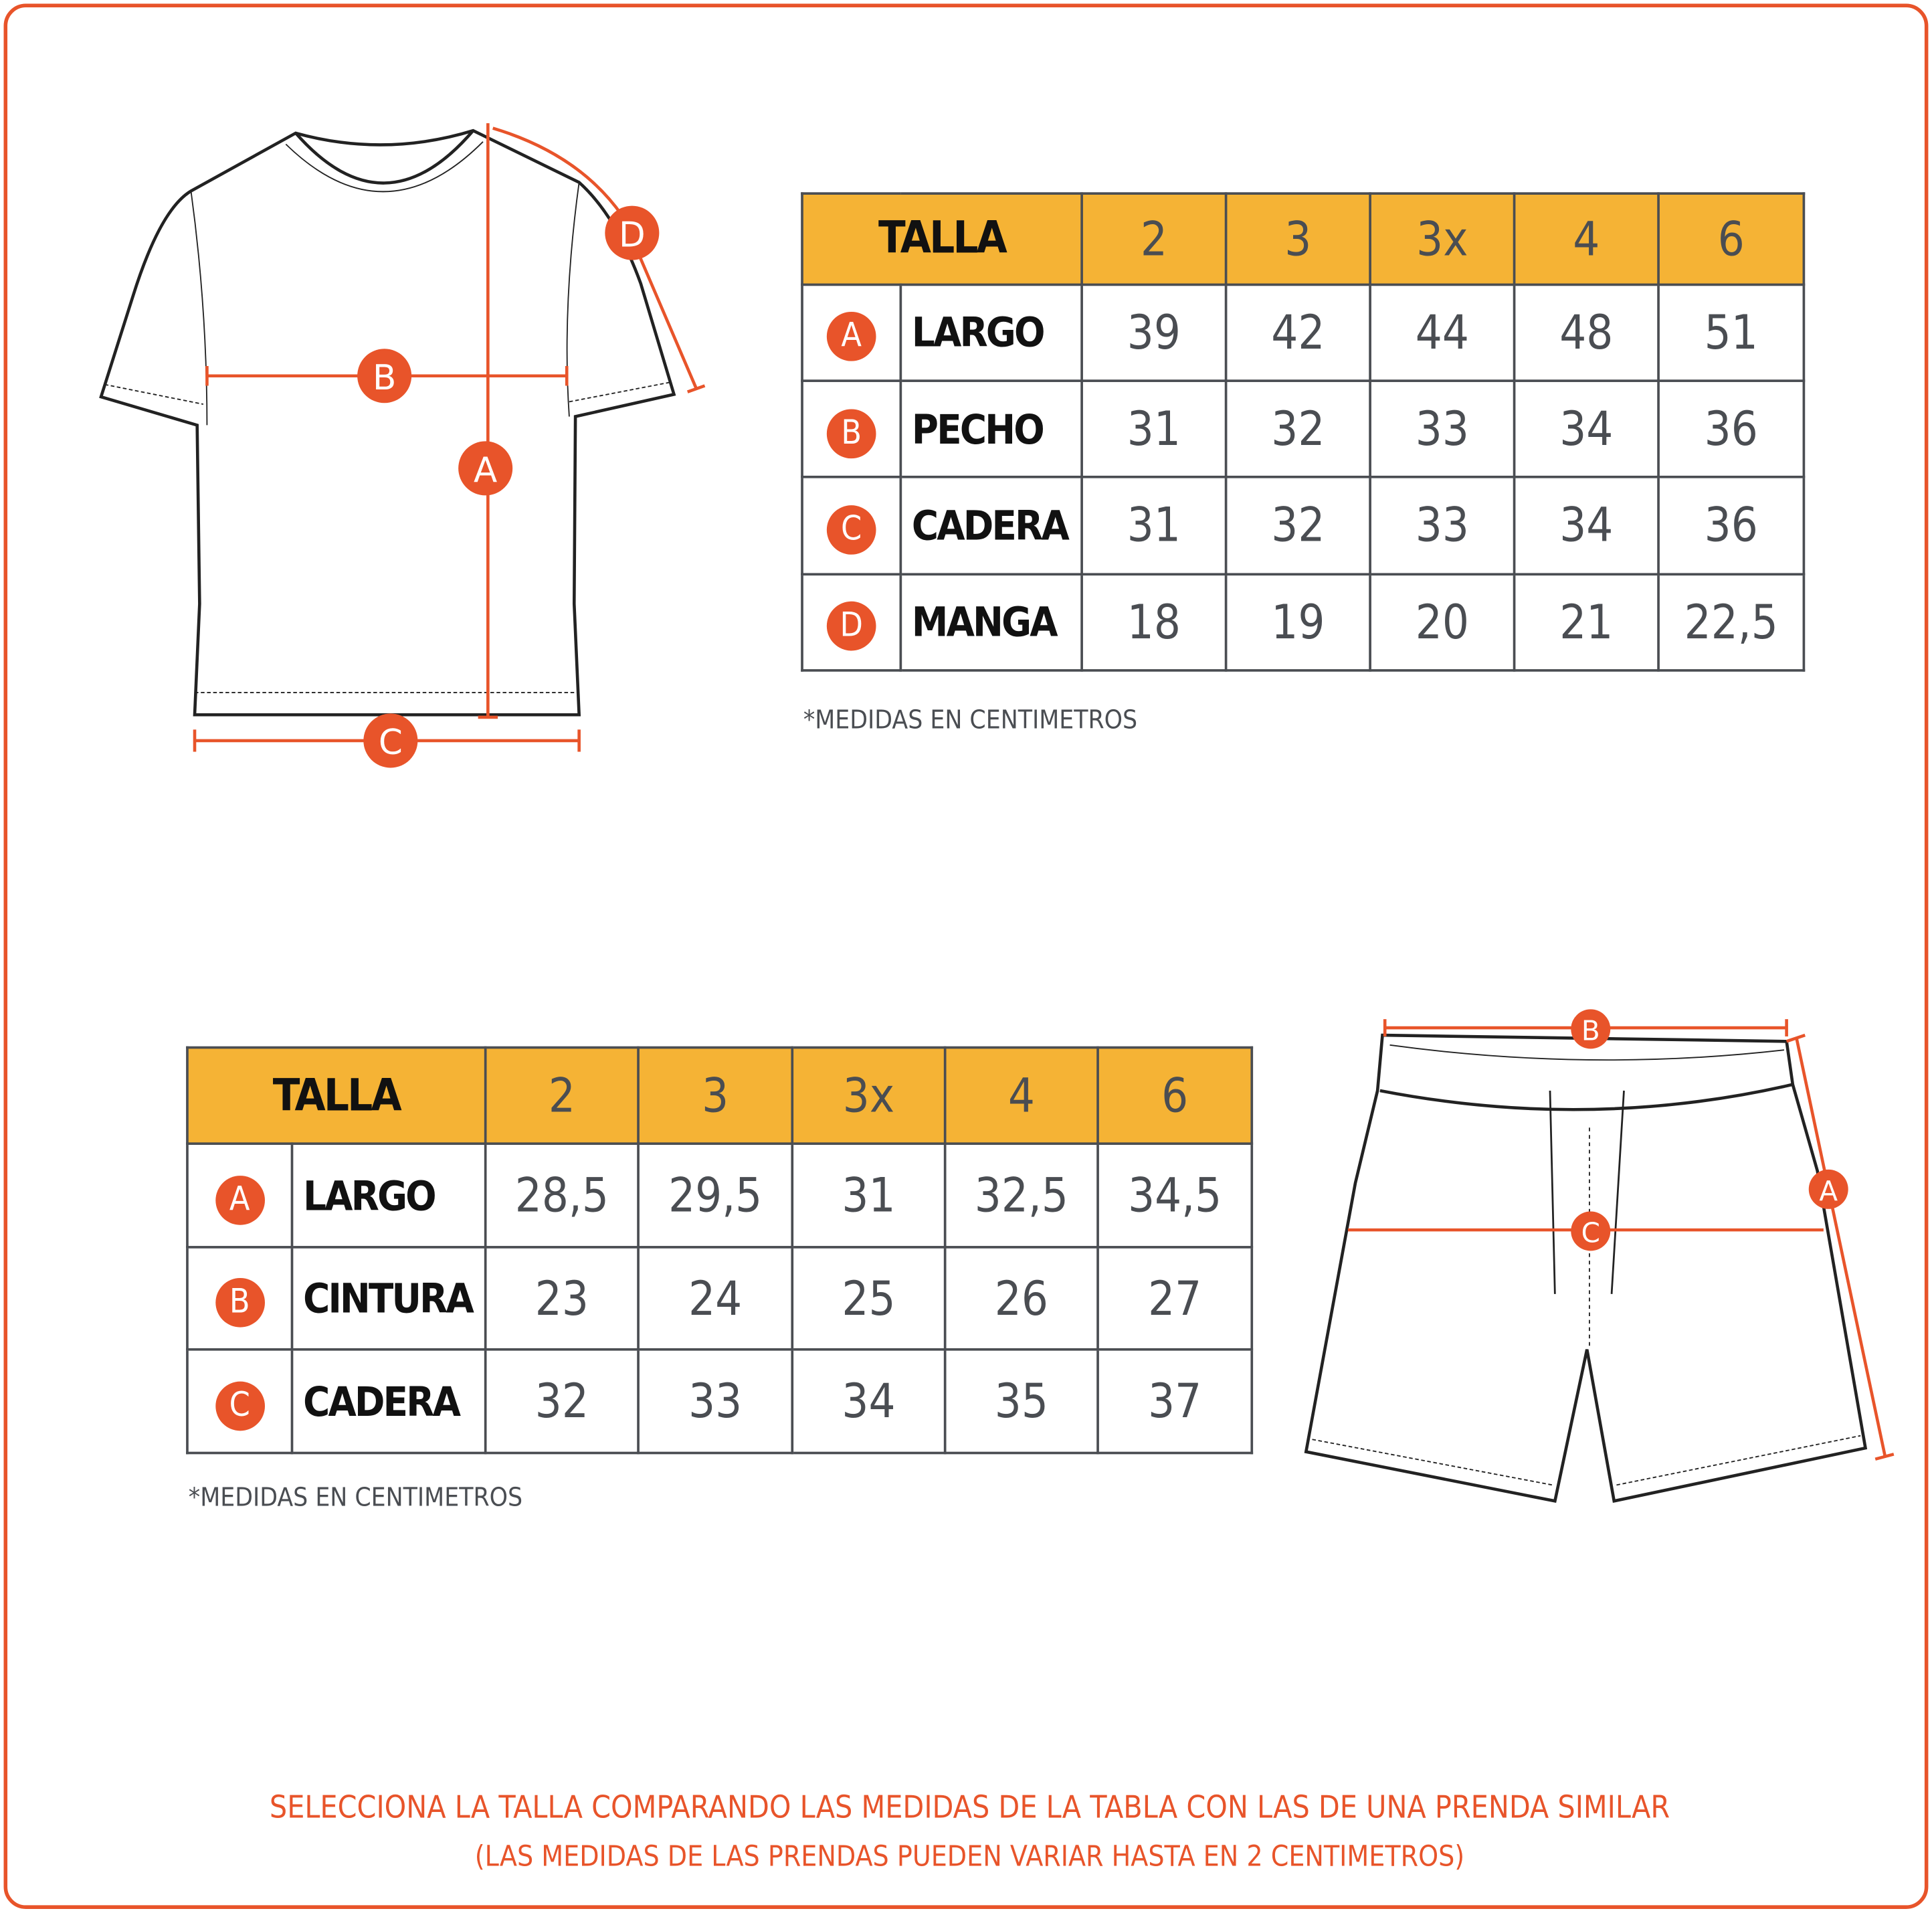  Describe the element at coordinates (1021, 1196) in the screenshot. I see `measure-value: 32,5` at that location.